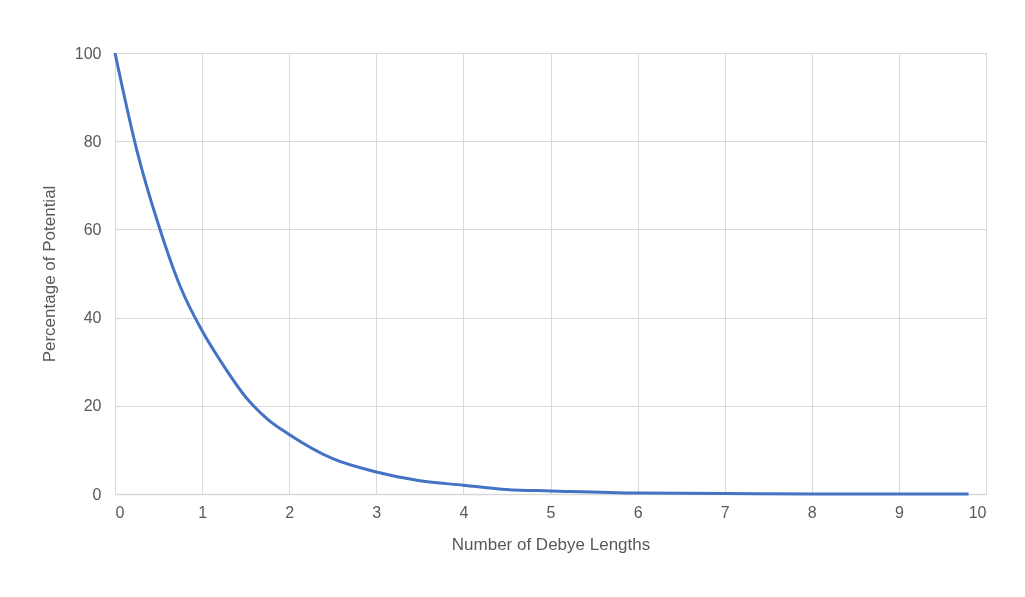 This screenshot has height=597, width=1025. What do you see at coordinates (88, 53) in the screenshot?
I see `y-tick-label: 100` at bounding box center [88, 53].